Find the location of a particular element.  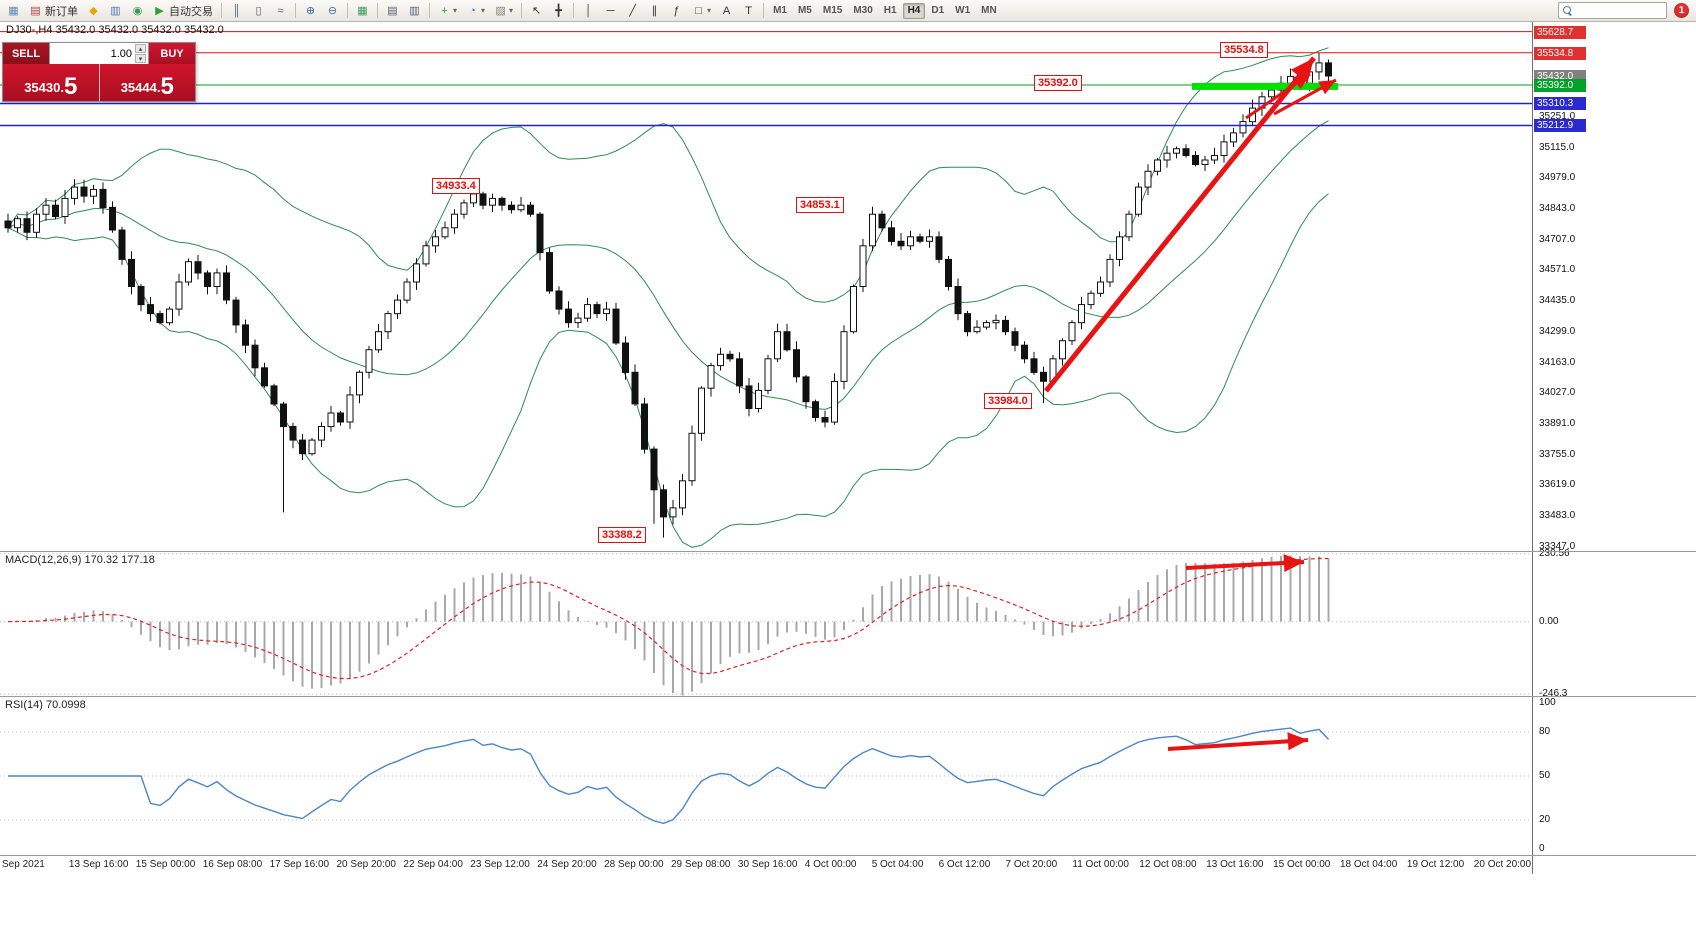

time-axis-label: 13 Sep 16:00 is located at coordinates (98, 864).